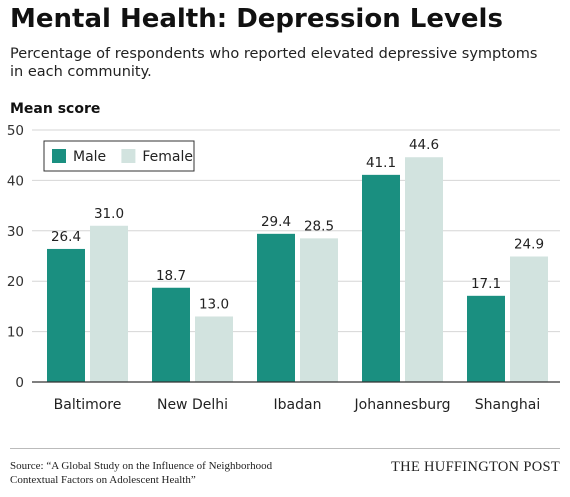  Describe the element at coordinates (15, 131) in the screenshot. I see `y-tick-label: 50` at that location.